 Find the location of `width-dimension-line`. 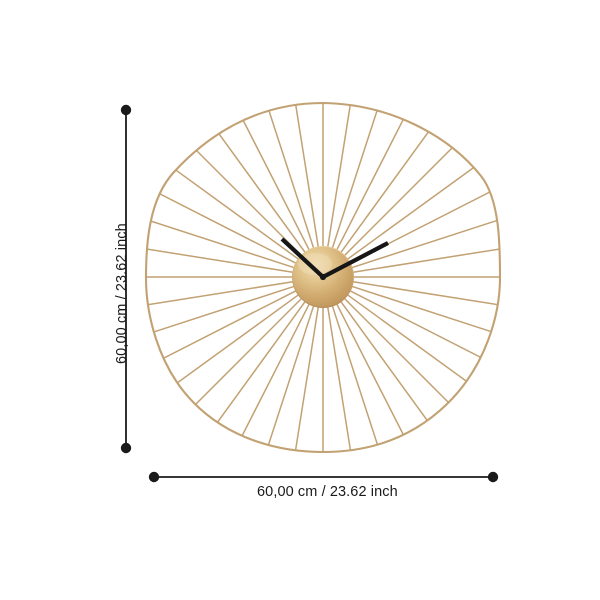

width-dimension-line is located at coordinates (323, 477).